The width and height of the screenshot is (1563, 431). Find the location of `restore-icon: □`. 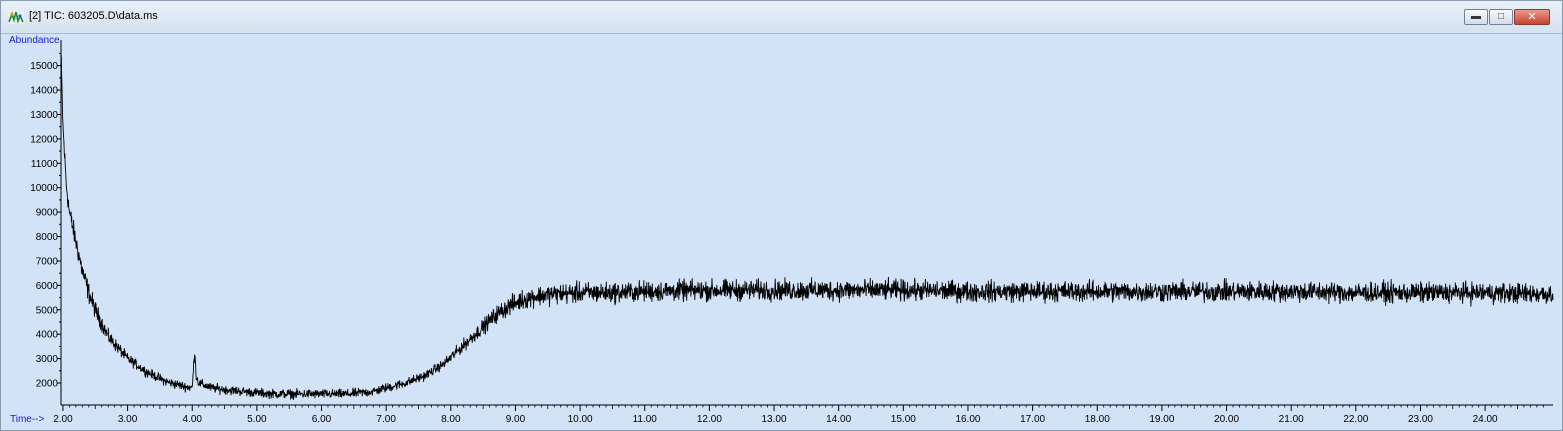

restore-icon: □ is located at coordinates (1501, 16).